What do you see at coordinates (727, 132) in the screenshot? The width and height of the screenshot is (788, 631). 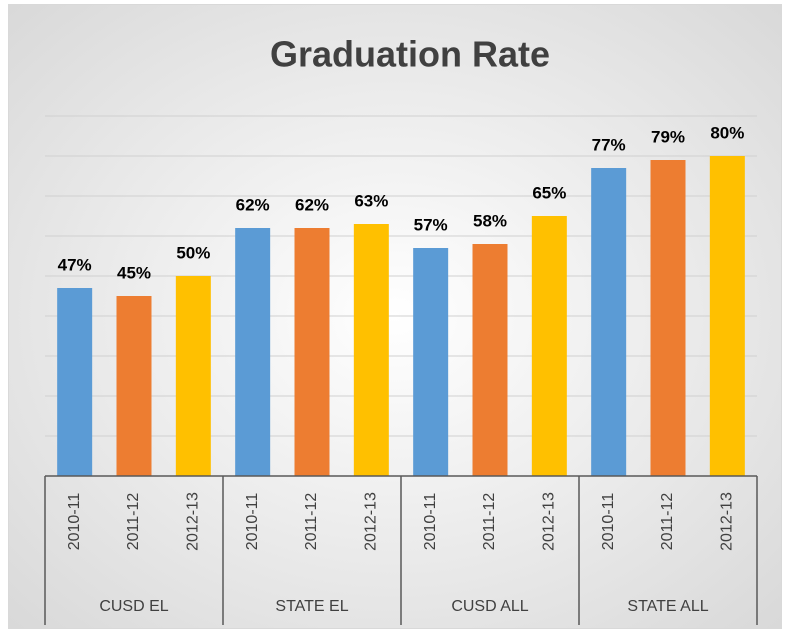 I see `value-label: 80%` at bounding box center [727, 132].